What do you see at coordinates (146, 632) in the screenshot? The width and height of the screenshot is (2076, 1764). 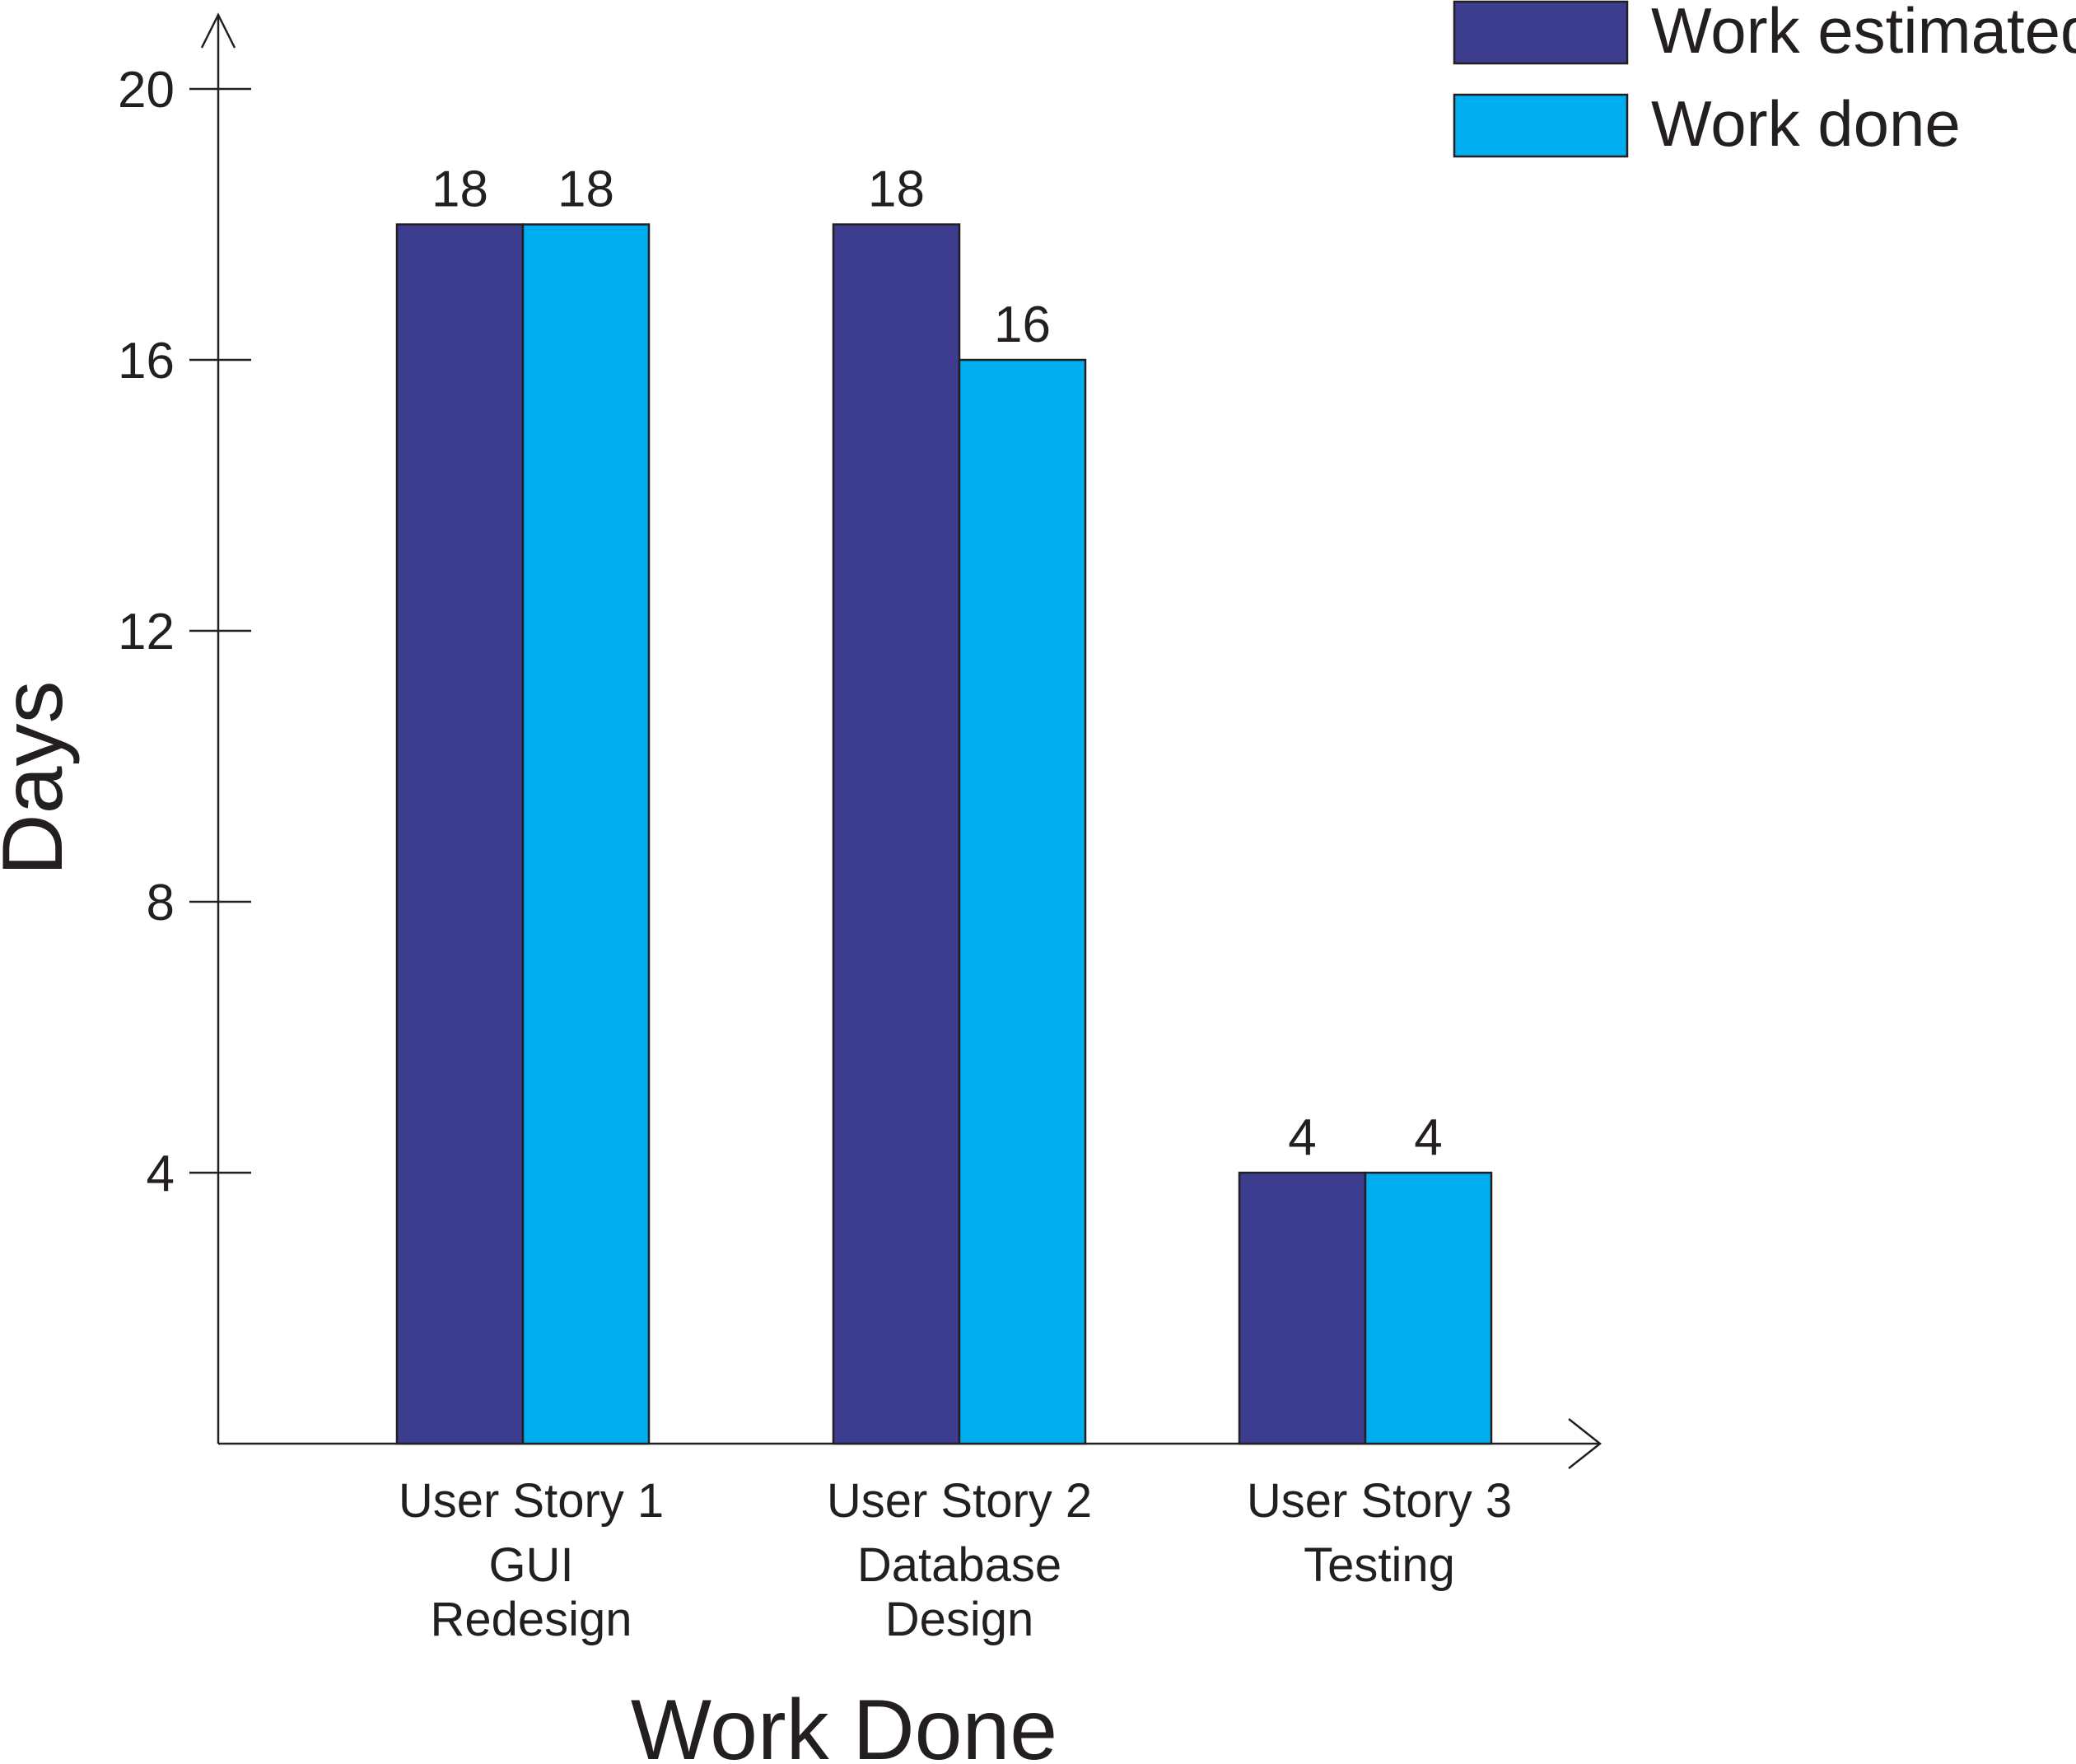 I see `y-tick-label: 12` at bounding box center [146, 632].